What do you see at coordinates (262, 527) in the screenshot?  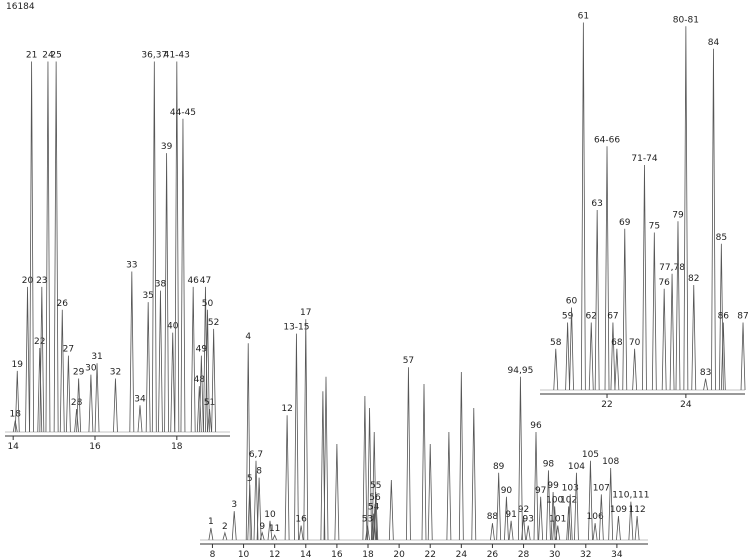 I see `peak-label: 9` at bounding box center [262, 527].